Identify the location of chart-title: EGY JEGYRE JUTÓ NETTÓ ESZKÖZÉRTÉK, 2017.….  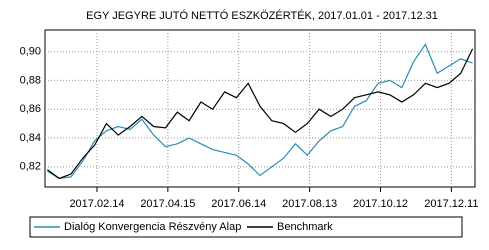
(262, 15).